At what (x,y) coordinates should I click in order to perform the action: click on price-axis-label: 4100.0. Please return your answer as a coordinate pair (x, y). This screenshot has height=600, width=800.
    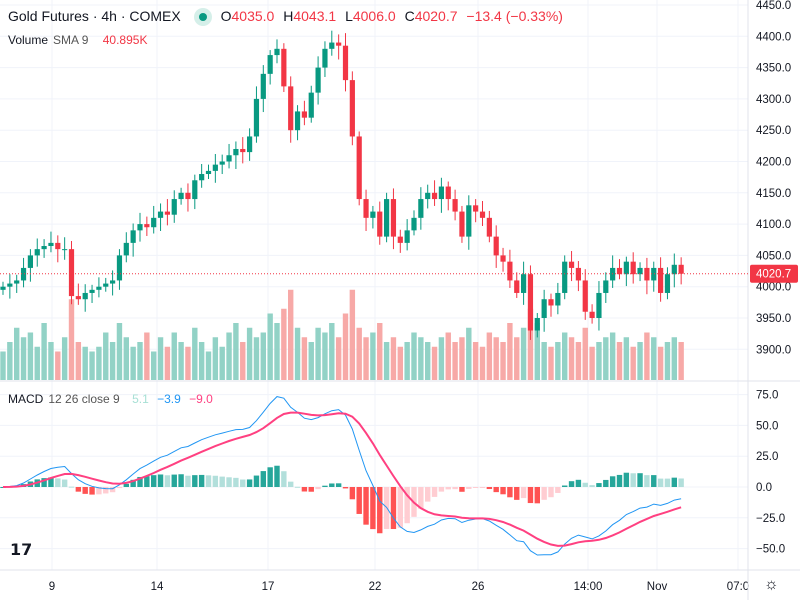
    Looking at the image, I should click on (773, 225).